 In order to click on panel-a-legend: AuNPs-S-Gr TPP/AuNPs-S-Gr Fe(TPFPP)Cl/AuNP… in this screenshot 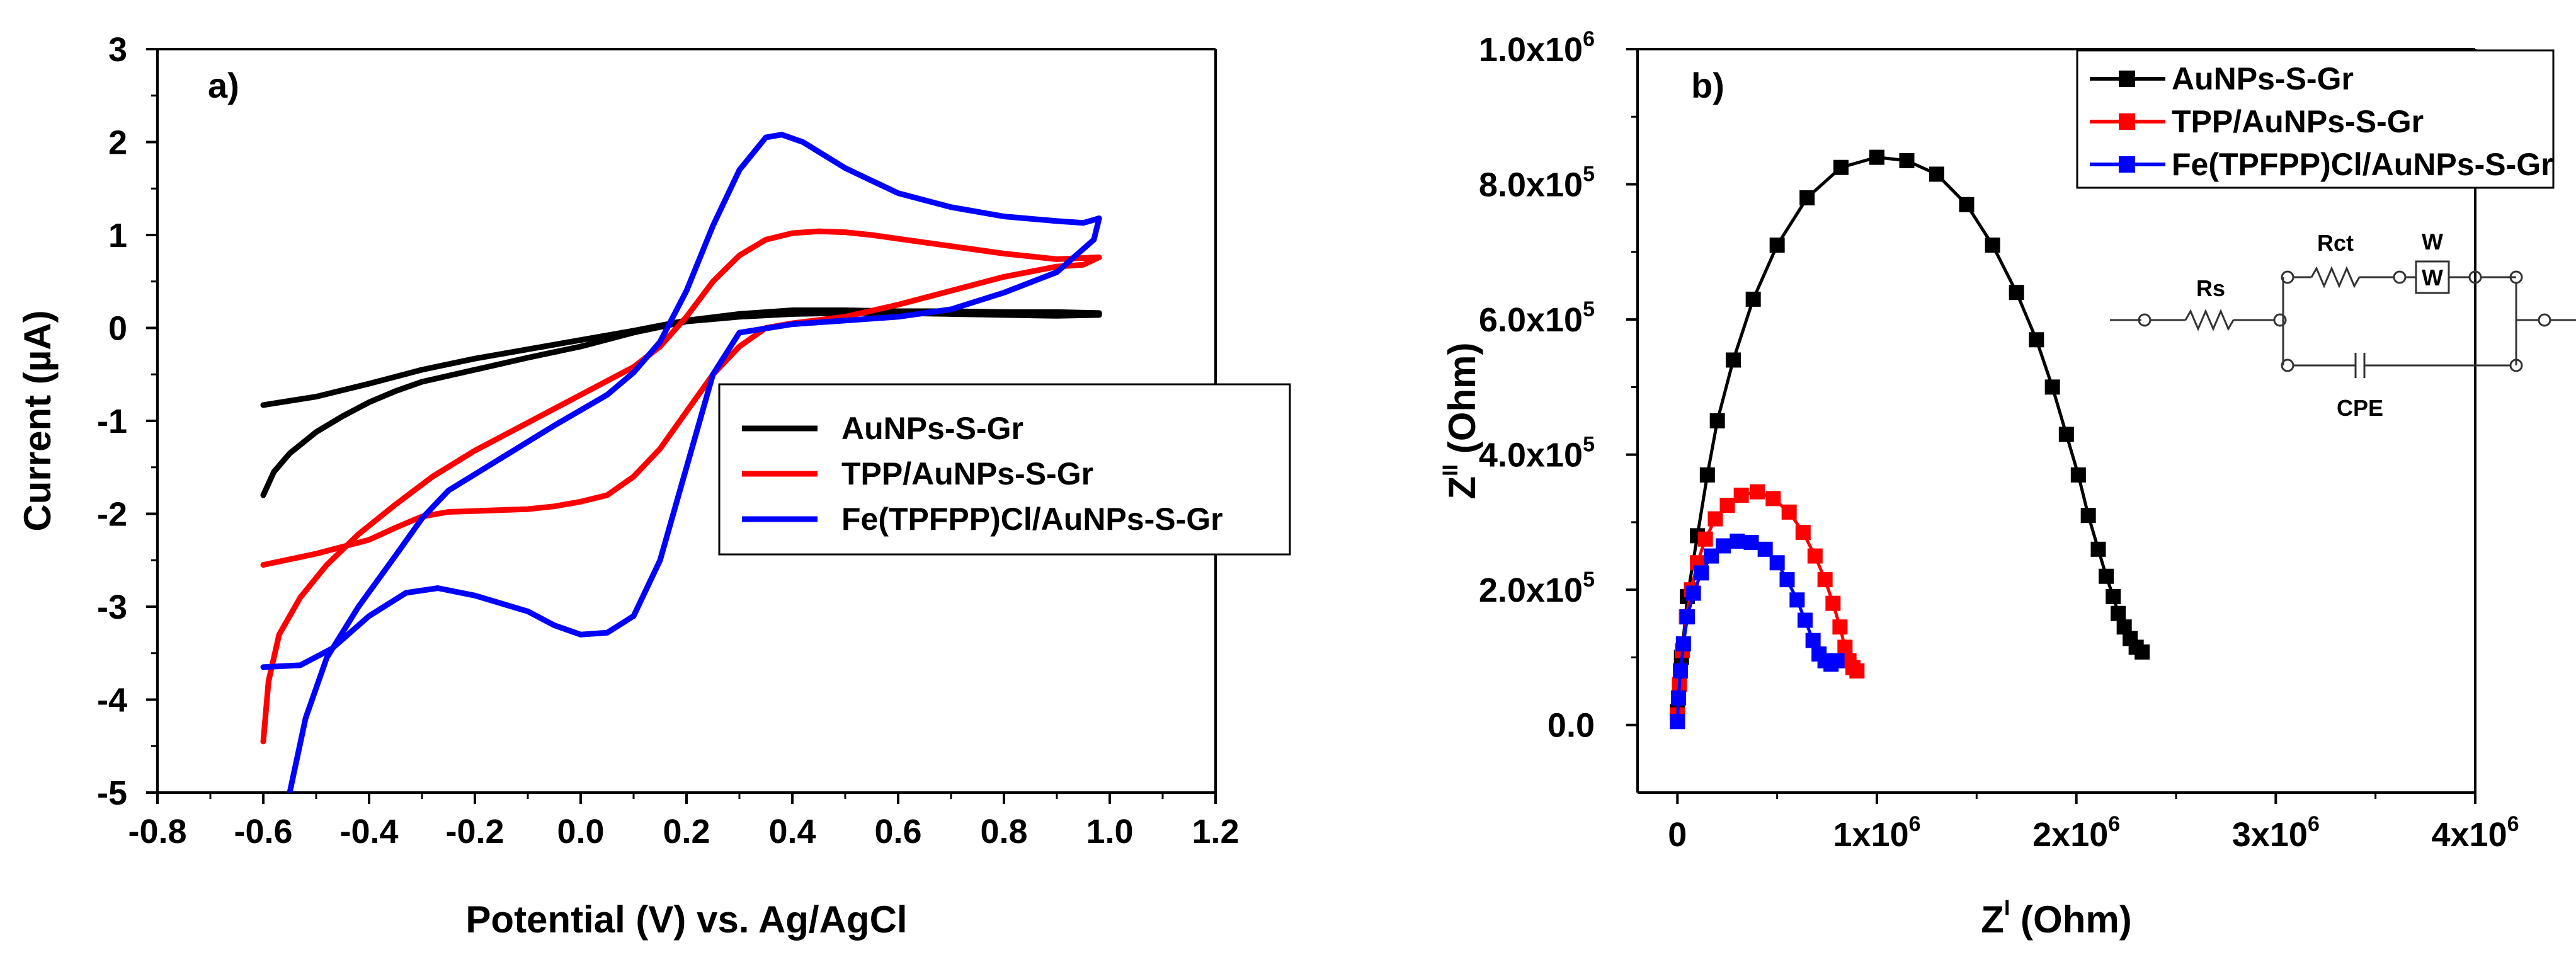, I will do `click(1004, 470)`.